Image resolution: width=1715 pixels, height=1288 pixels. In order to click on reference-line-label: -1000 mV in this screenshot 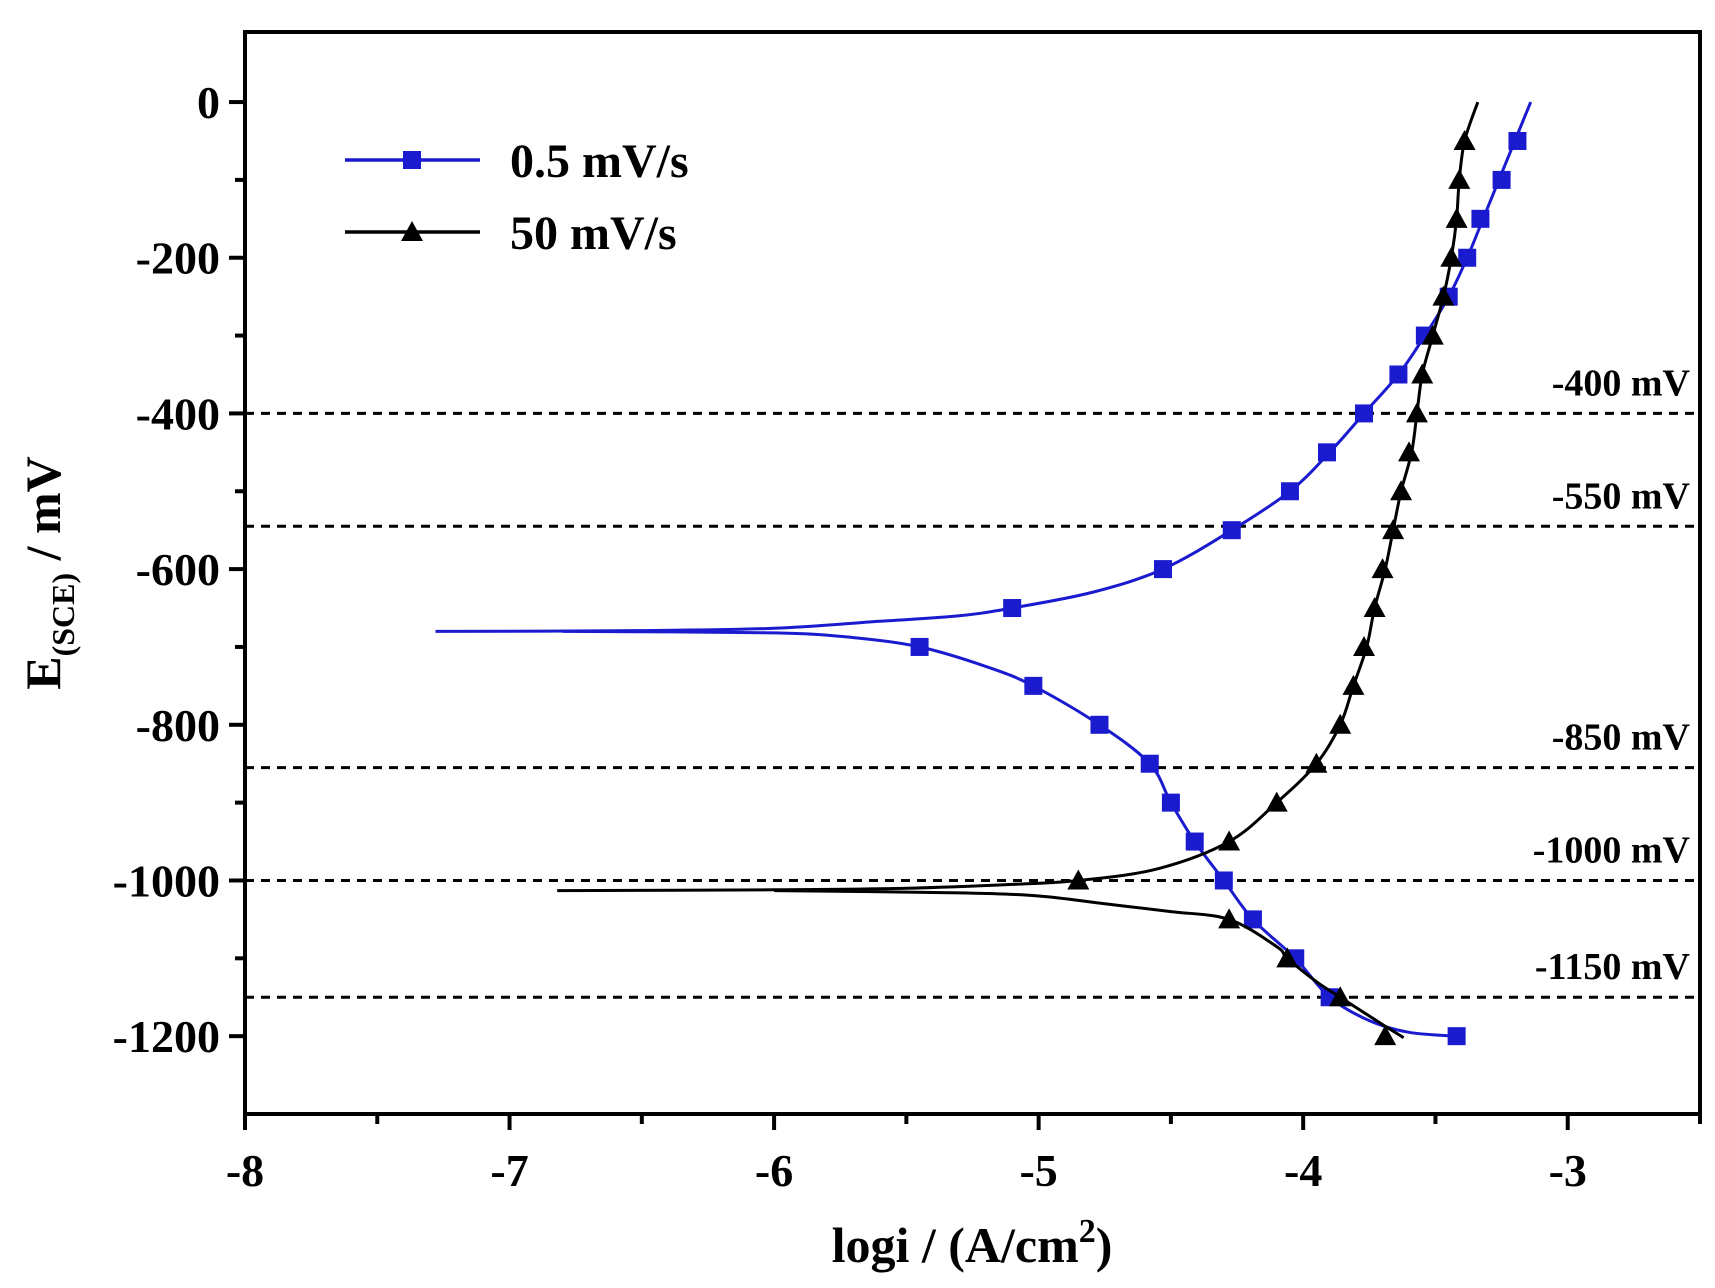, I will do `click(1612, 850)`.